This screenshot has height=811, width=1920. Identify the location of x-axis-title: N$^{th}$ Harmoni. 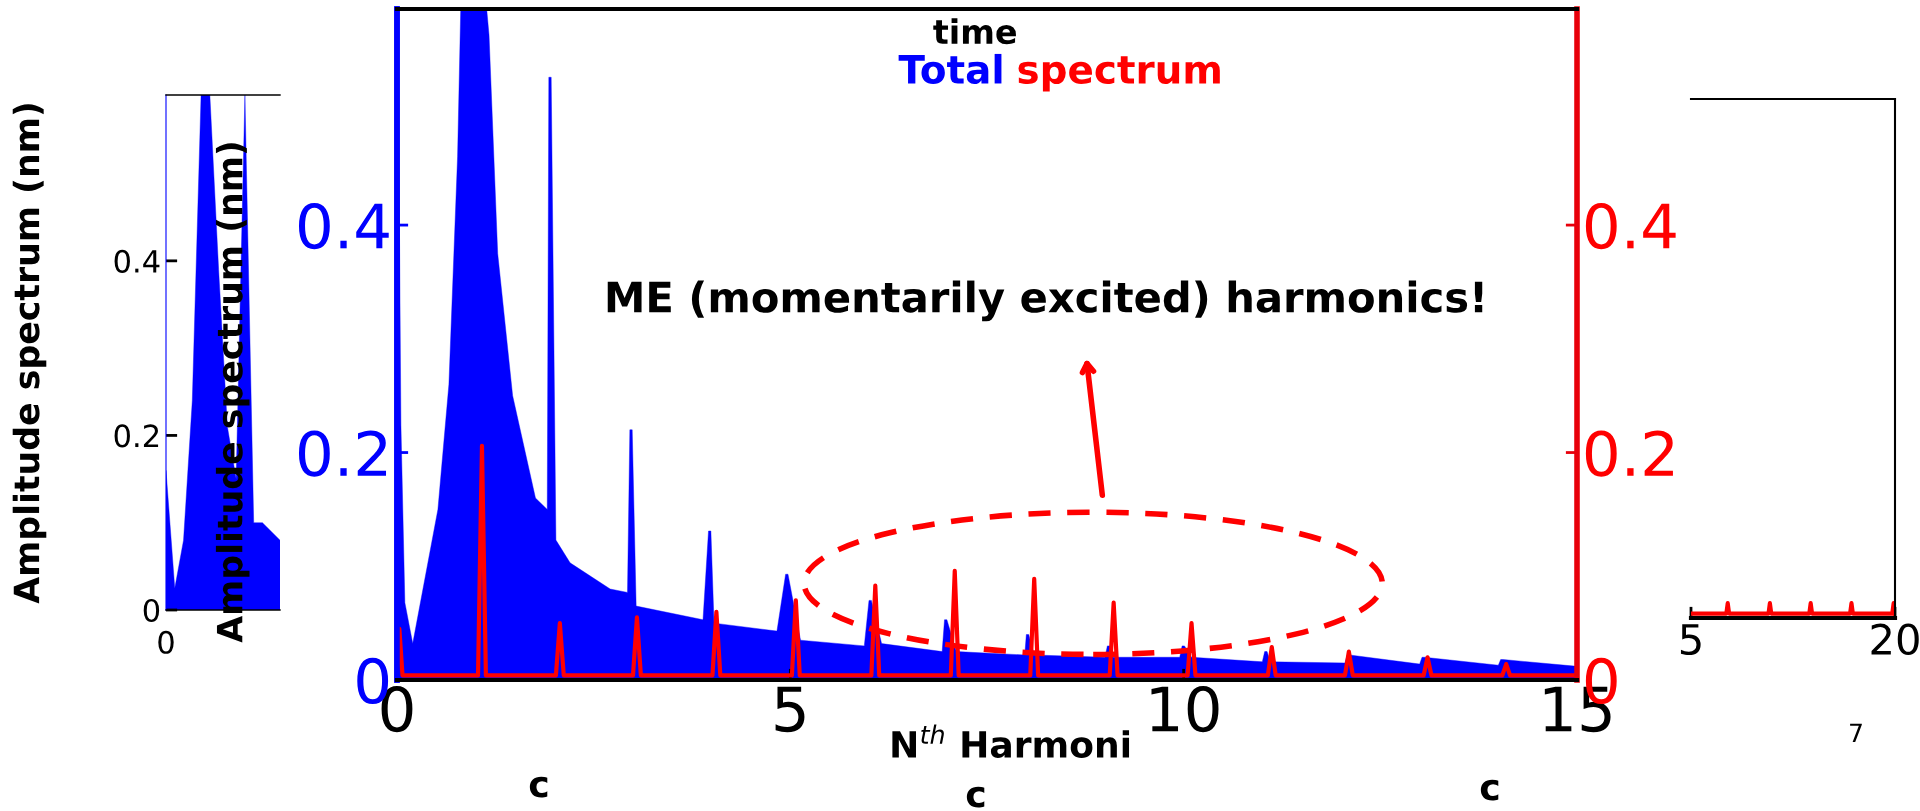
(1011, 741).